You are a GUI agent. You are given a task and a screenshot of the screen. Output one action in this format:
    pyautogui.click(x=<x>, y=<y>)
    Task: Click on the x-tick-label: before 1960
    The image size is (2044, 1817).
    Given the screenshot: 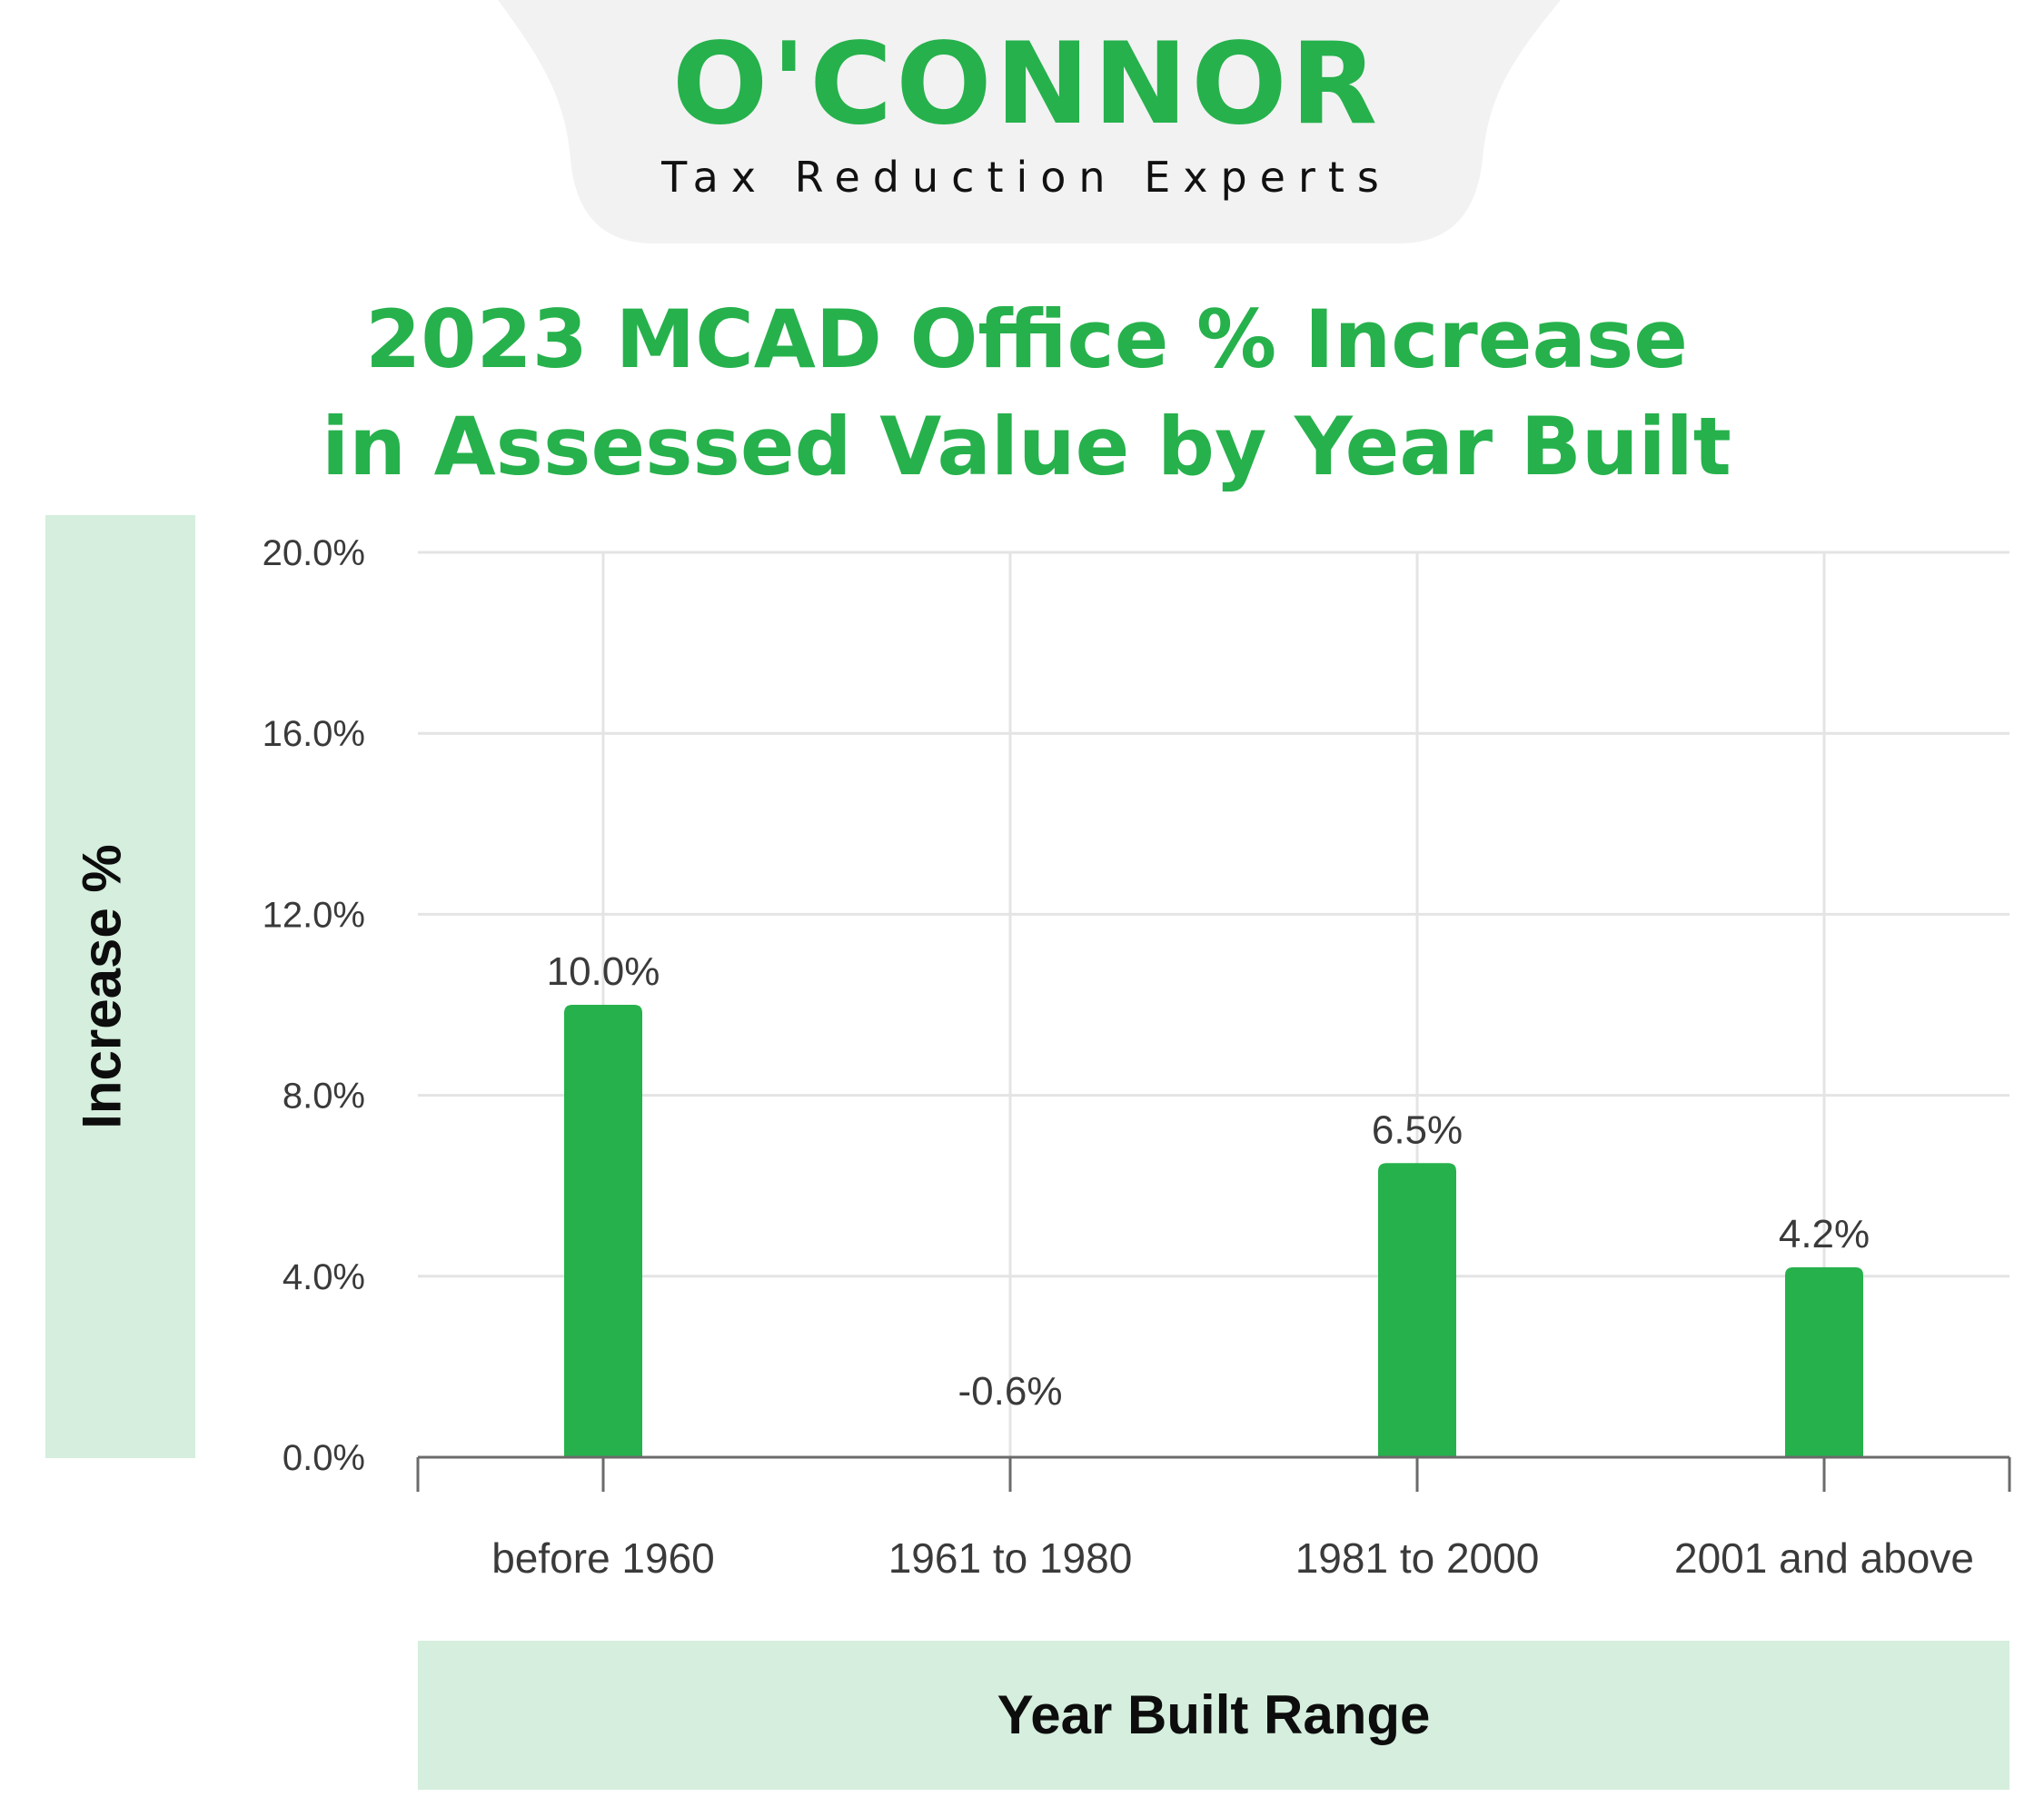 What is the action you would take?
    pyautogui.click(x=603, y=1558)
    